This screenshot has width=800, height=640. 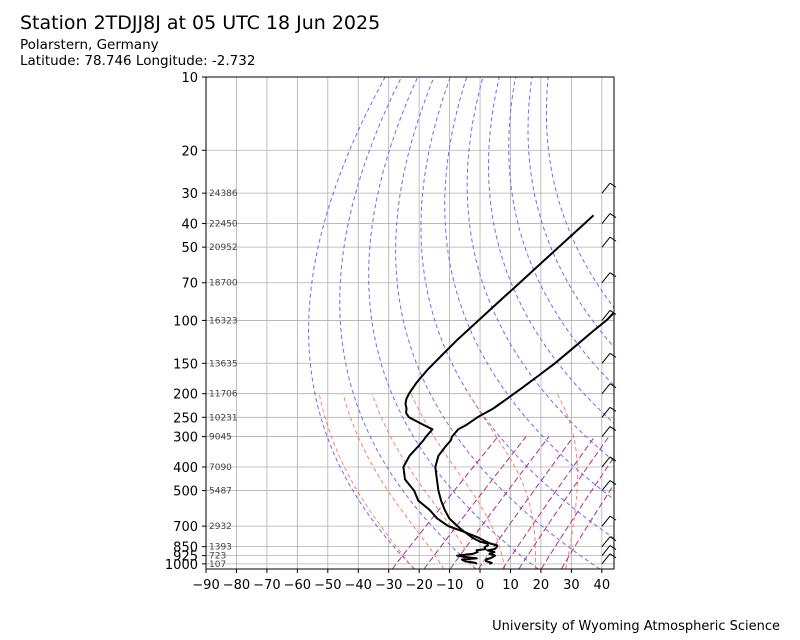 What do you see at coordinates (266, 585) in the screenshot?
I see `x-tick-label: −70` at bounding box center [266, 585].